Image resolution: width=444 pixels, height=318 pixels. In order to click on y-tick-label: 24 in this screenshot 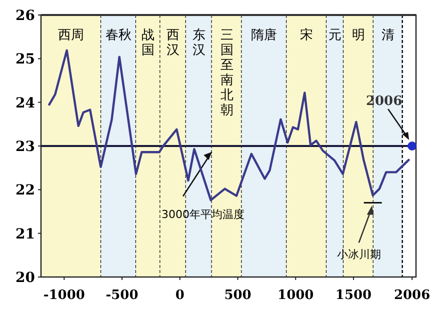, I will do `click(26, 103)`.